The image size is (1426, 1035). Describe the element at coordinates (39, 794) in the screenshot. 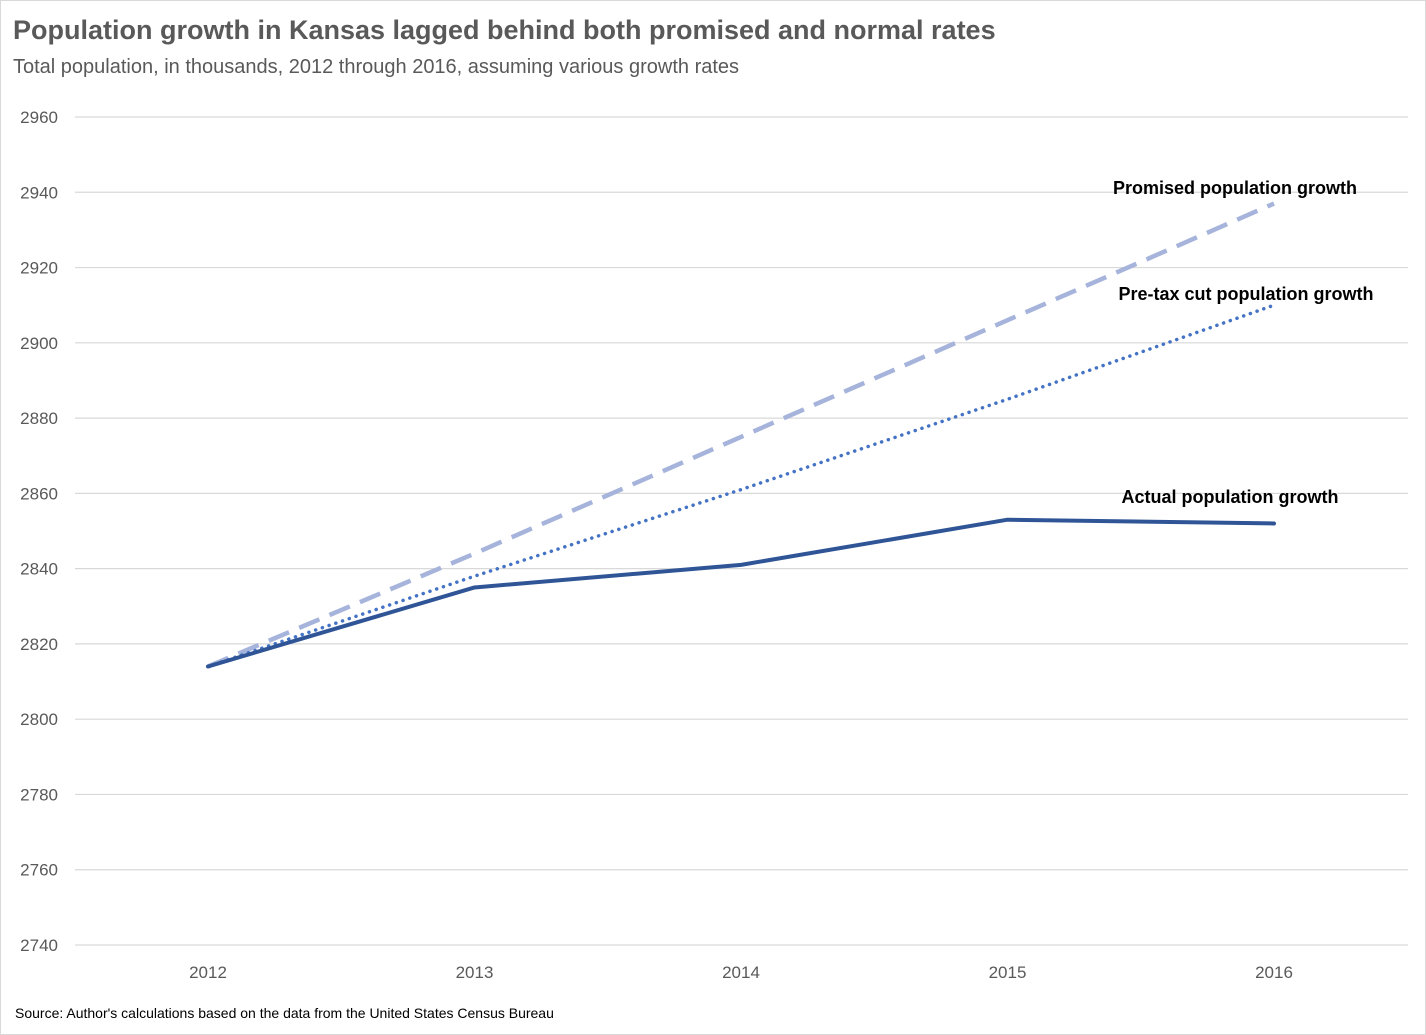

I see `y-tick-label: 2780` at that location.